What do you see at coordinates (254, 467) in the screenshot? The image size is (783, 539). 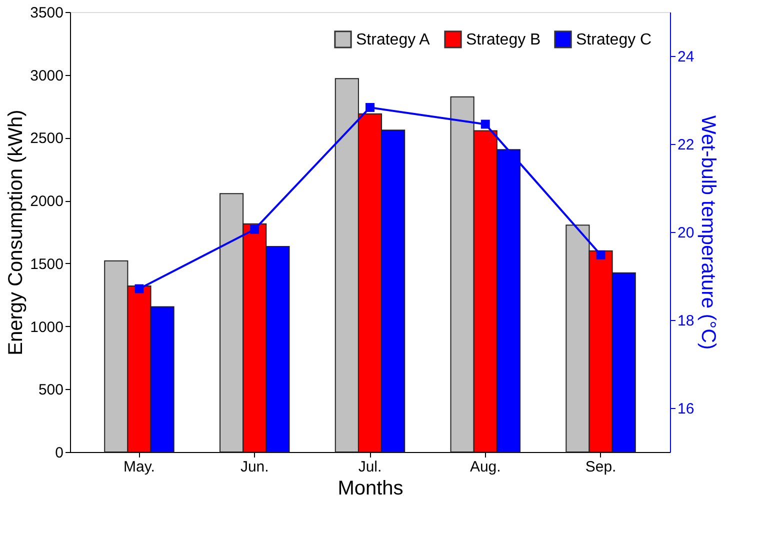 I see `x-tick-label: Jun.` at bounding box center [254, 467].